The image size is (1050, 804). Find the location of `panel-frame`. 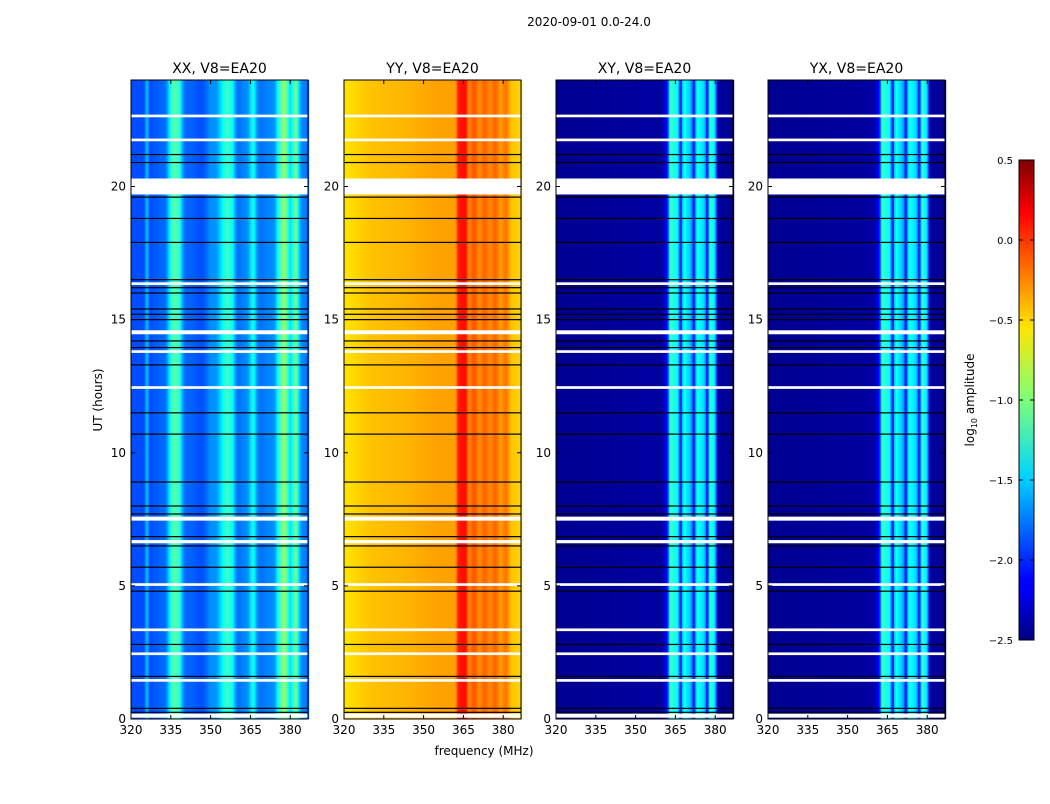

panel-frame is located at coordinates (432, 399).